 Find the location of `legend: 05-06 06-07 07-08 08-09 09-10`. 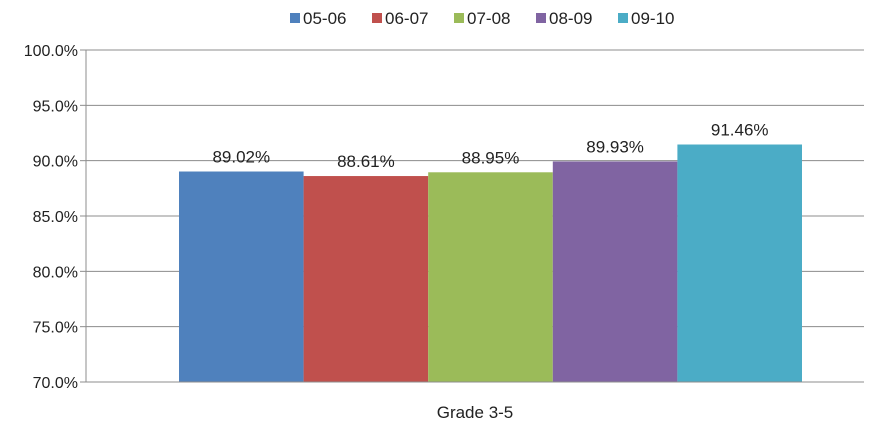

legend: 05-06 06-07 07-08 08-09 09-10 is located at coordinates (482, 18).